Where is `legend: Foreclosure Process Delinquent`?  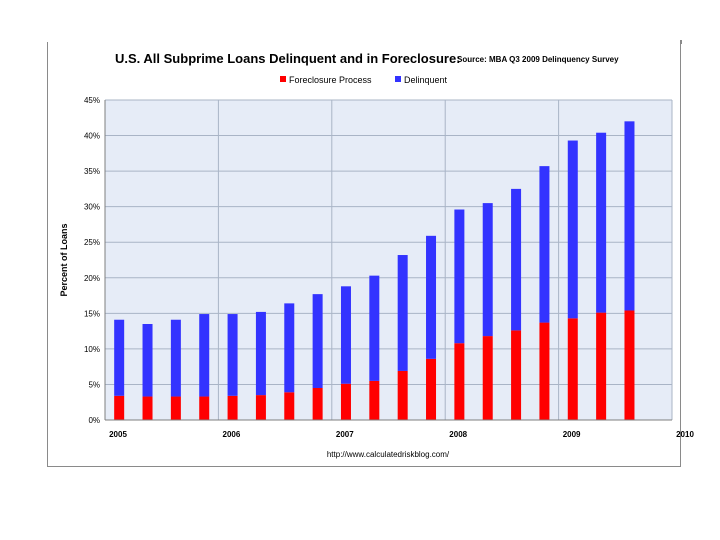
legend: Foreclosure Process Delinquent is located at coordinates (364, 80).